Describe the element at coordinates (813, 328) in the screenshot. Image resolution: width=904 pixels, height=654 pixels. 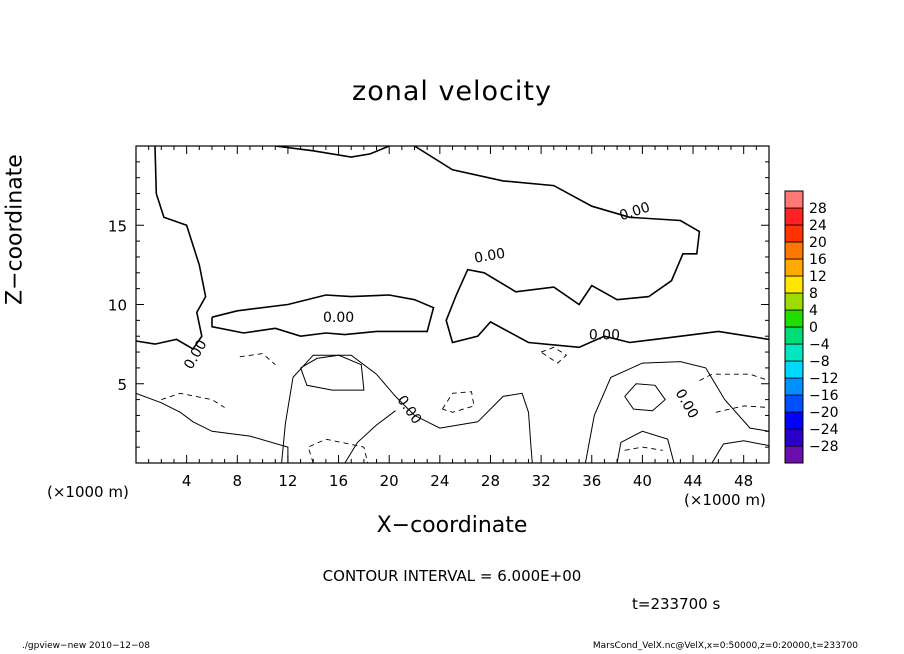
I see `colorbar-label-7: 0` at that location.